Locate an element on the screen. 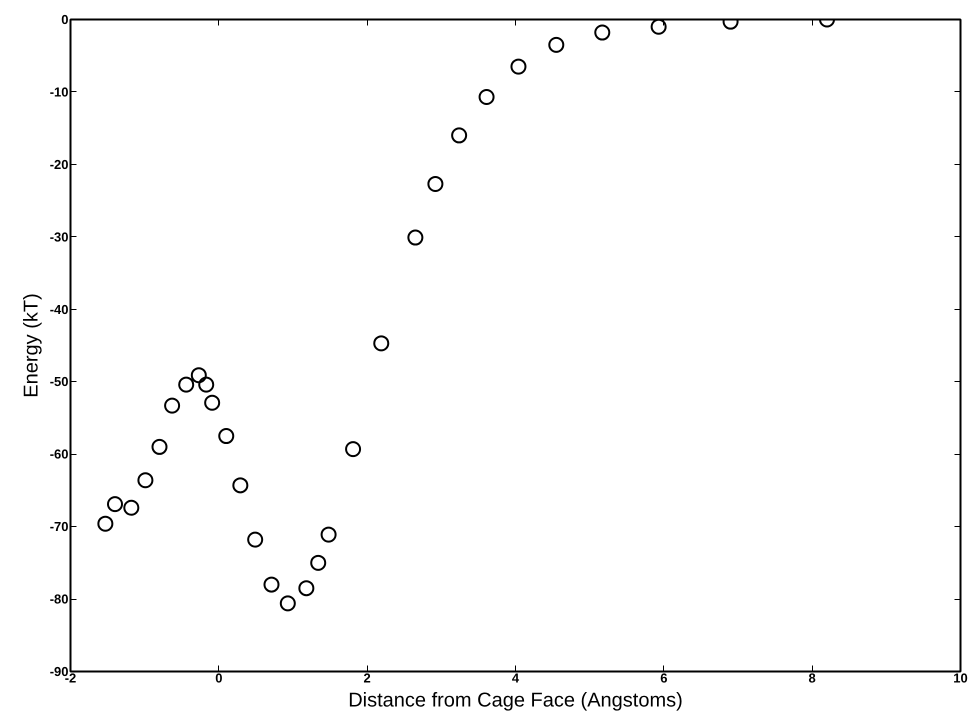 The image size is (974, 714). y-tick-label: -20 is located at coordinates (59, 164).